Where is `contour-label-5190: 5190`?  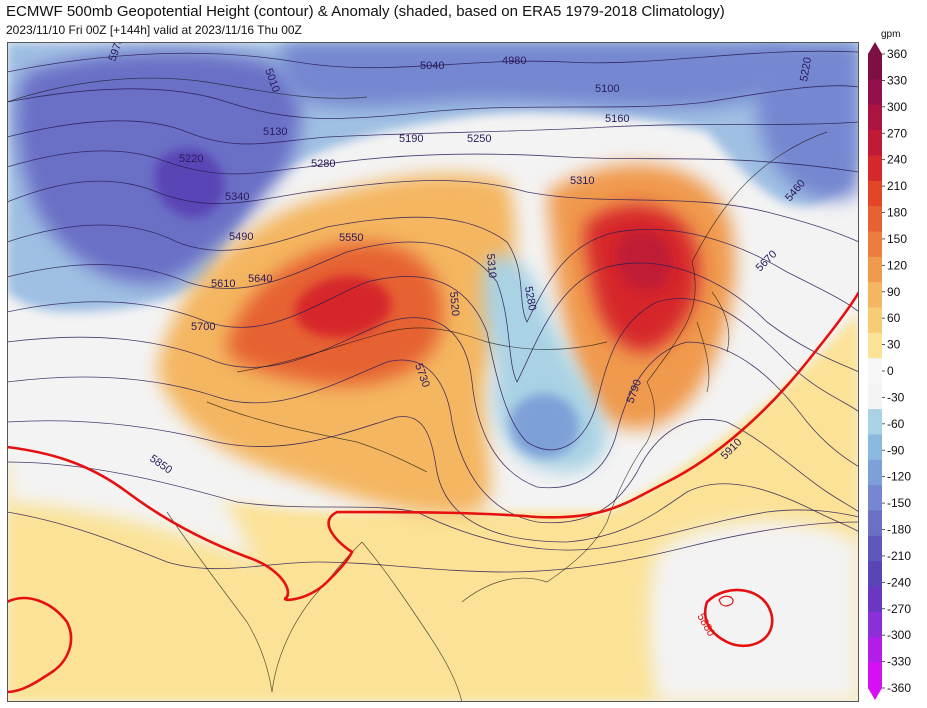
contour-label-5190: 5190 is located at coordinates (411, 139).